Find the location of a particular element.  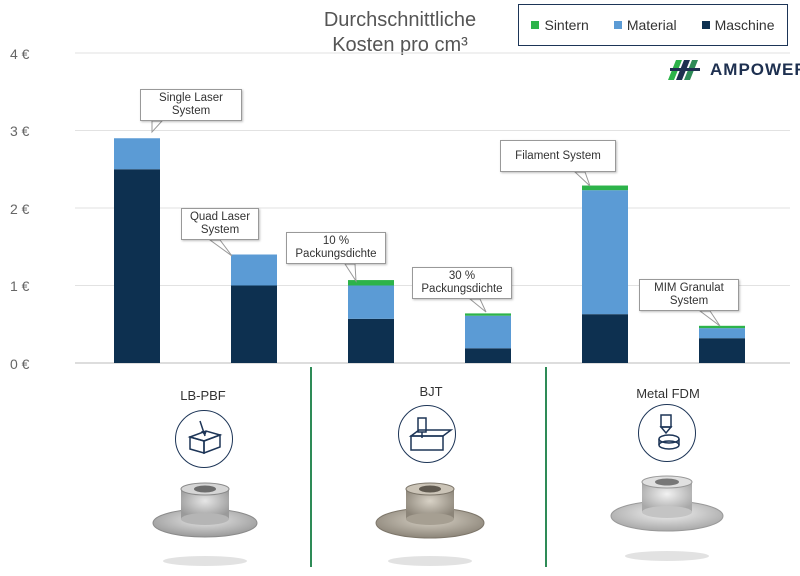

legend-label-maschine: Maschine is located at coordinates (744, 25).